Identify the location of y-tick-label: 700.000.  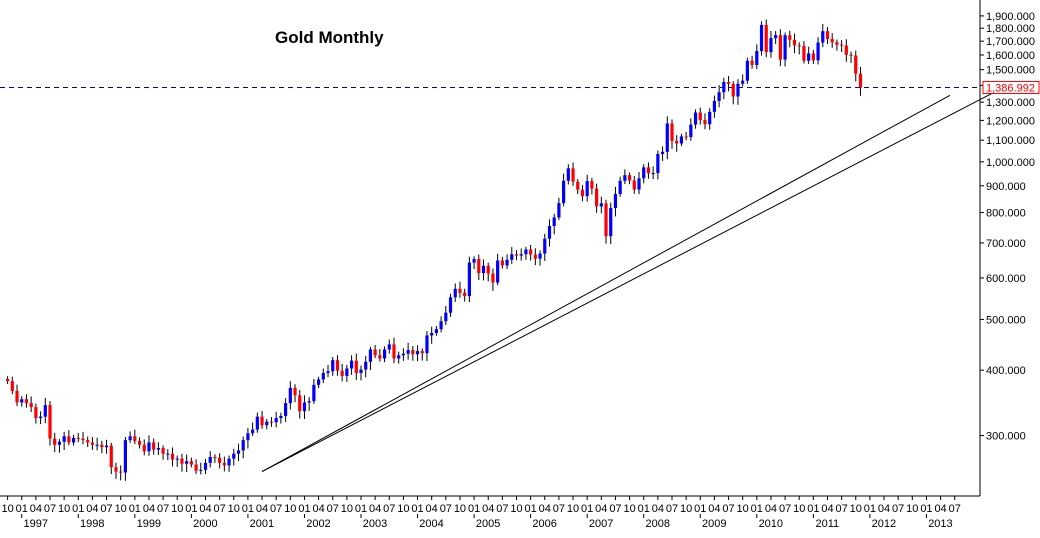
(1006, 244).